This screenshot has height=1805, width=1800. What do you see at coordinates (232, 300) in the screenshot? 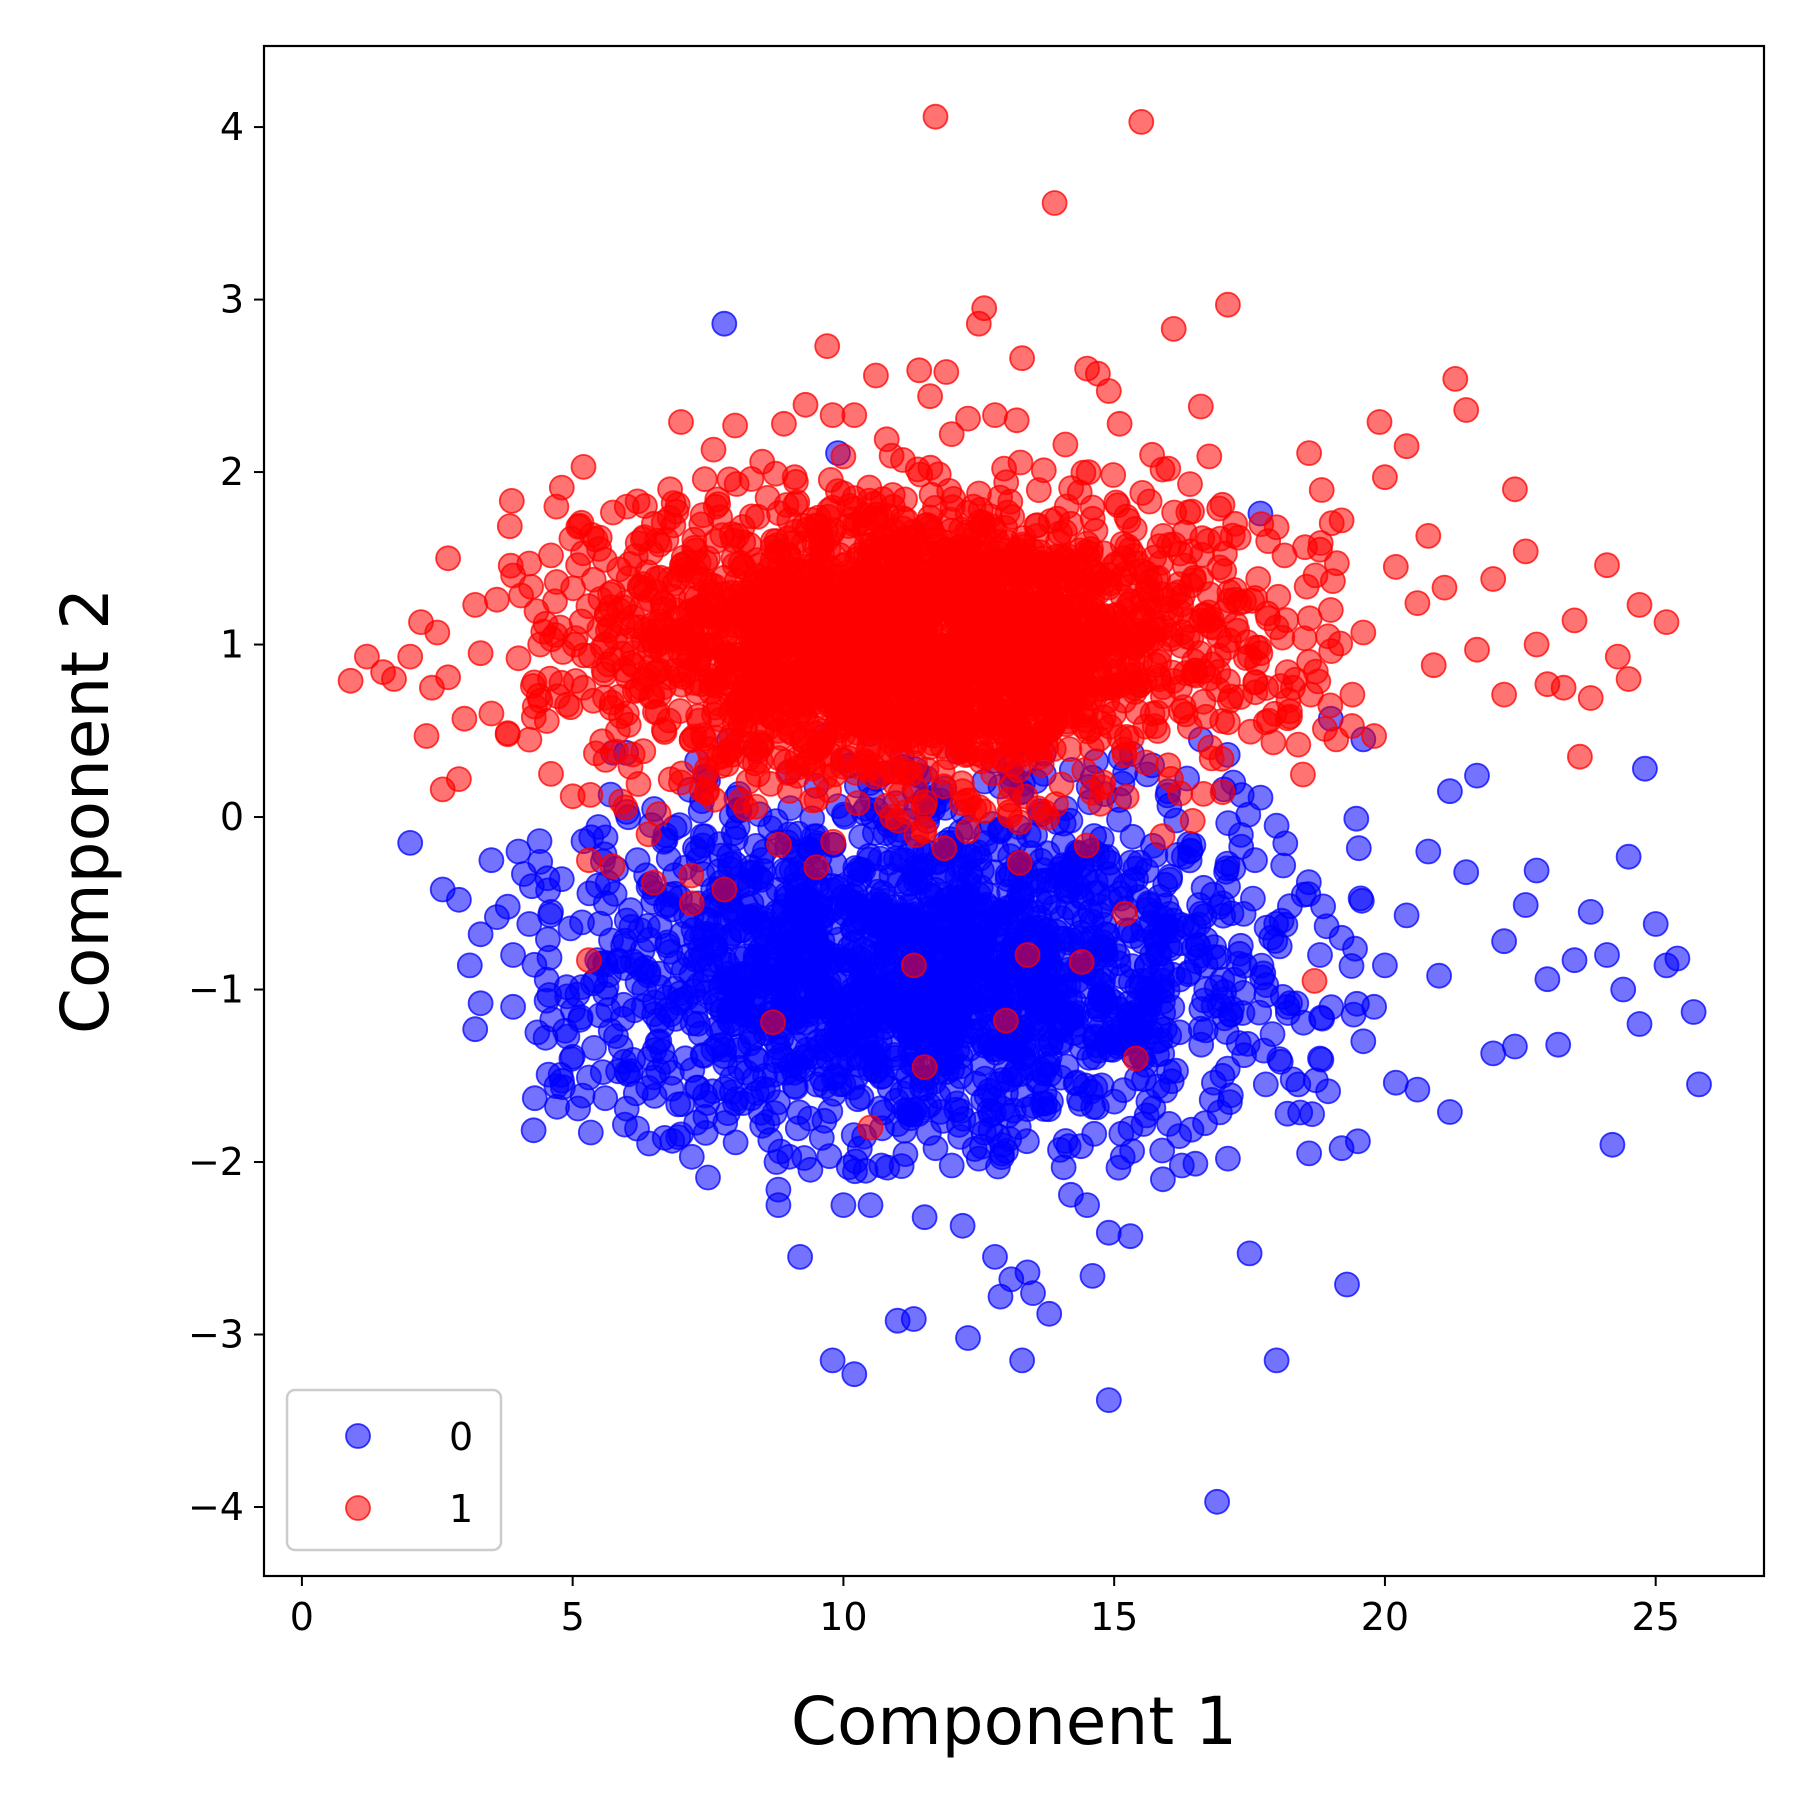
I see `y-tick-label: 3` at bounding box center [232, 300].